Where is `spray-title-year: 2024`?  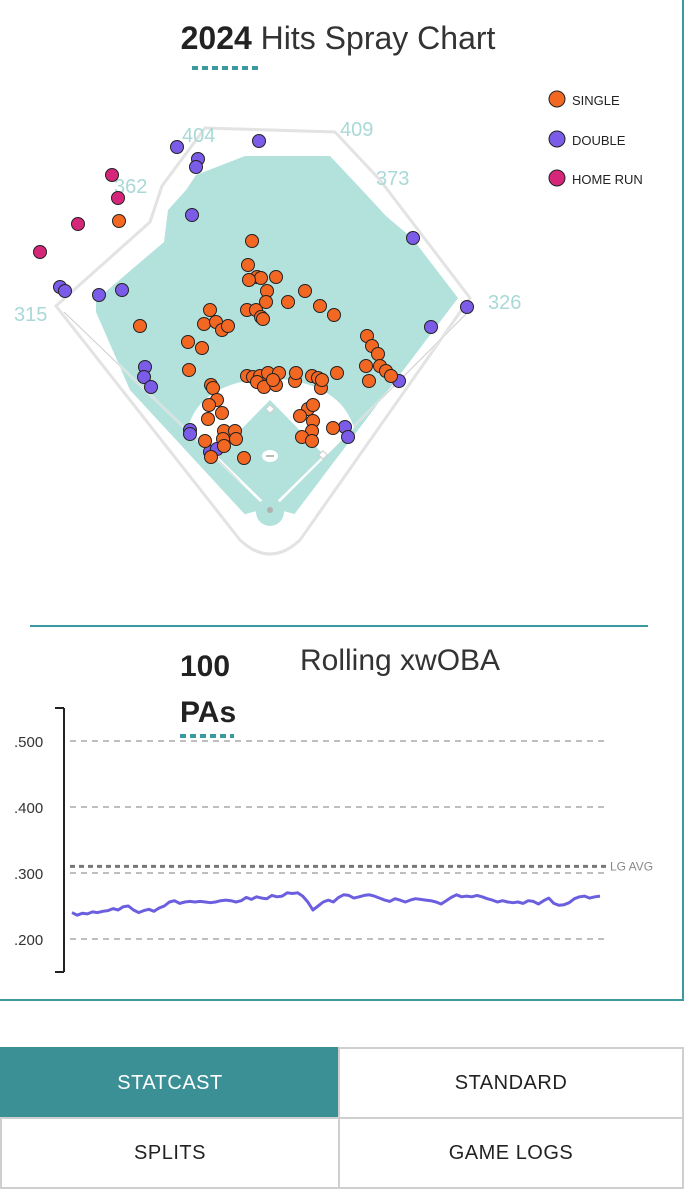
spray-title-year: 2024 is located at coordinates (216, 38).